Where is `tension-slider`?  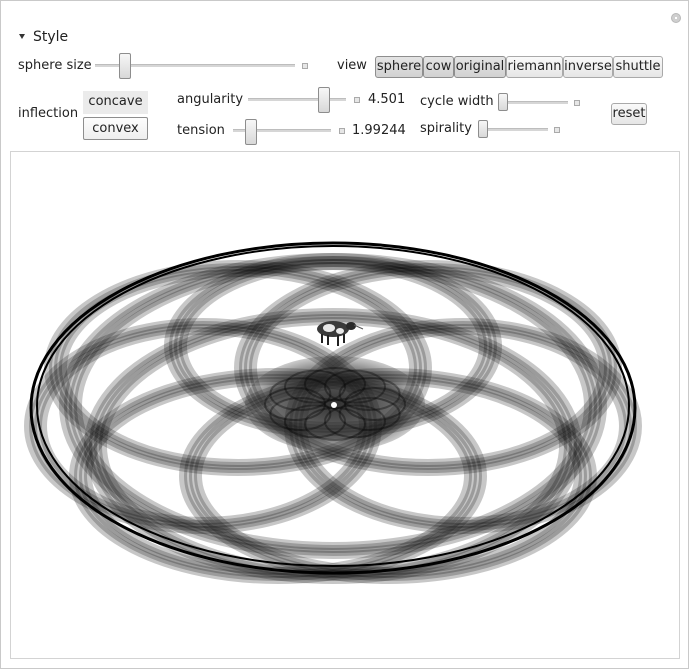
tension-slider is located at coordinates (251, 132).